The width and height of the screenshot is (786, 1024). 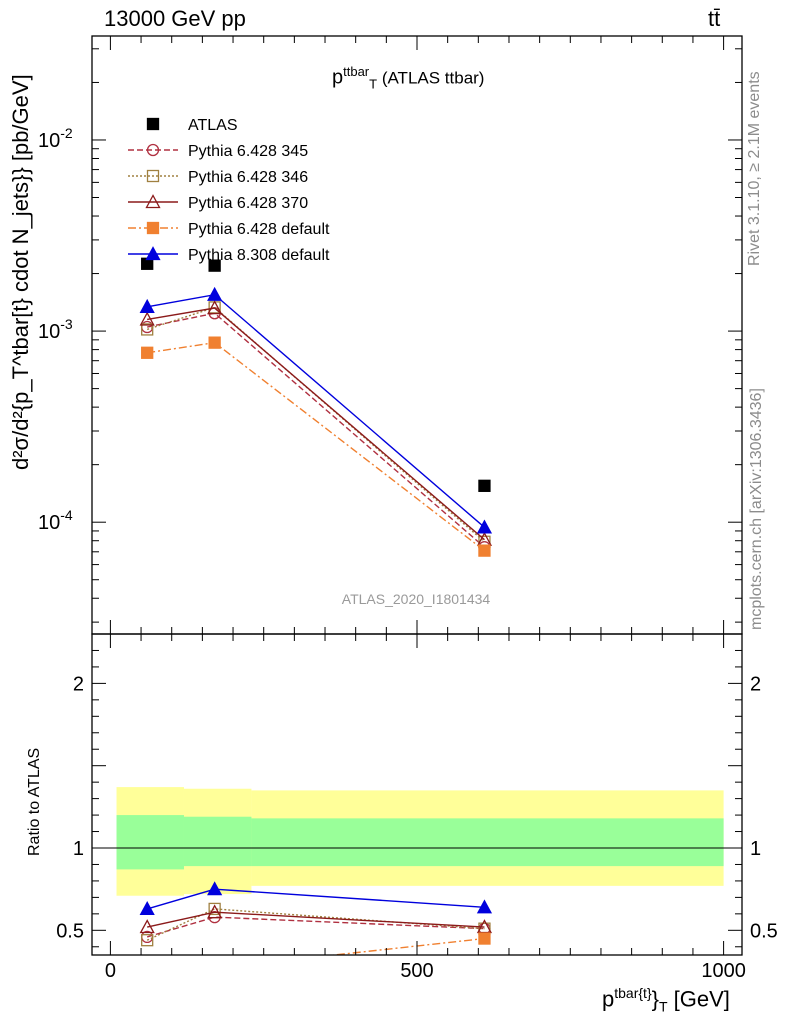 I want to click on y-tick-label-ratio: 2, so click(x=78, y=684).